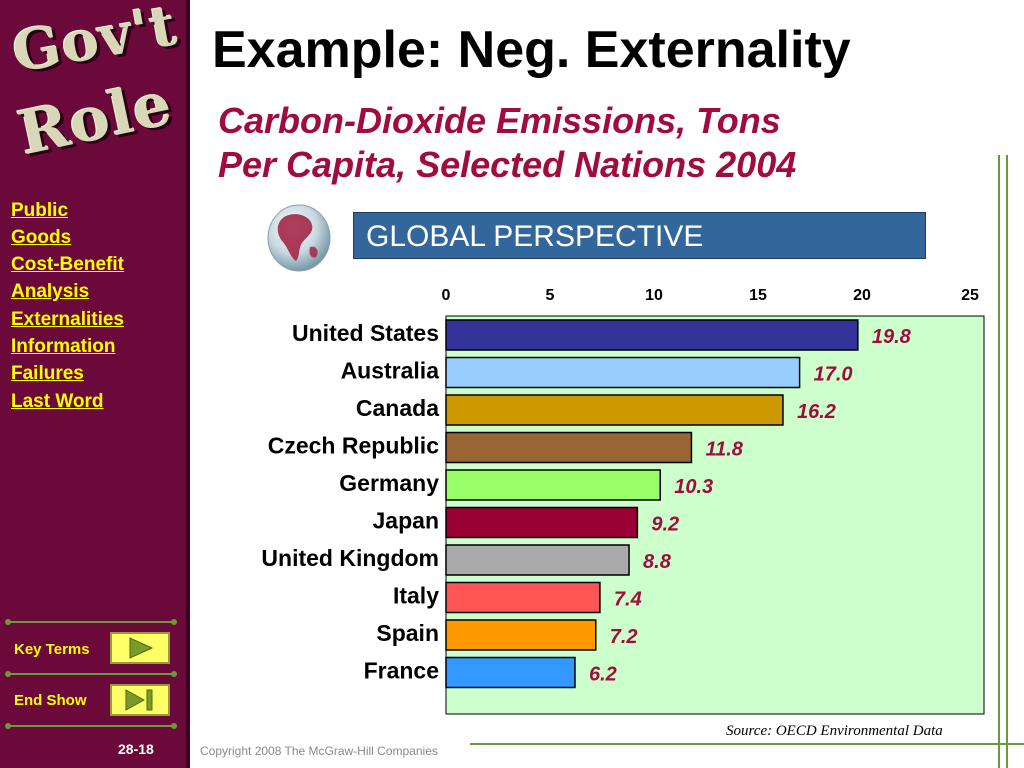 Image resolution: width=1024 pixels, height=768 pixels. What do you see at coordinates (816, 412) in the screenshot?
I see `value-label: 16.2` at bounding box center [816, 412].